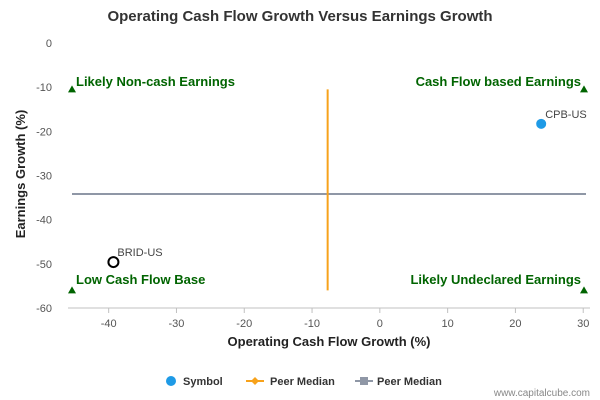  I want to click on legend: Symbol Peer Median Peer Median, so click(304, 382).